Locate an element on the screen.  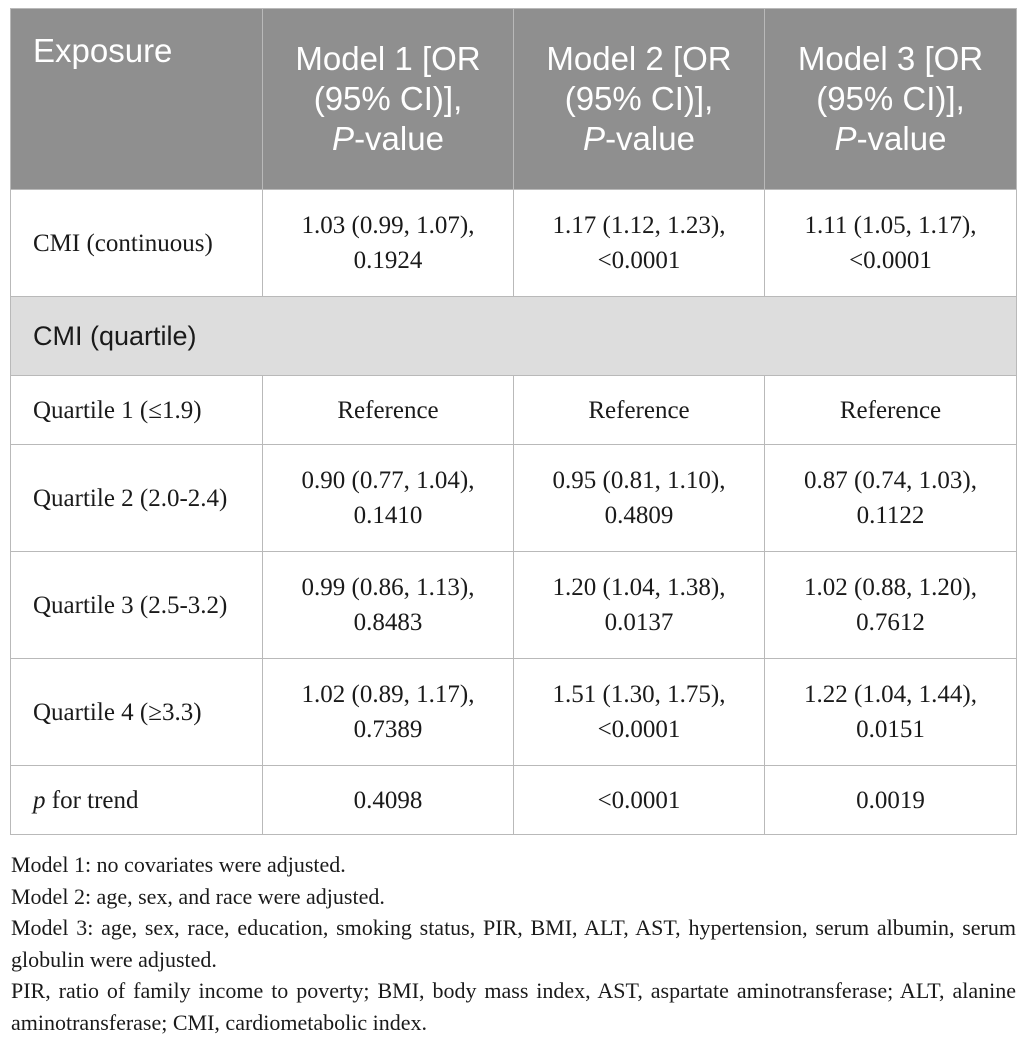
header-model-1: Model 1 [OR (95% CI)], P-value is located at coordinates (388, 99).